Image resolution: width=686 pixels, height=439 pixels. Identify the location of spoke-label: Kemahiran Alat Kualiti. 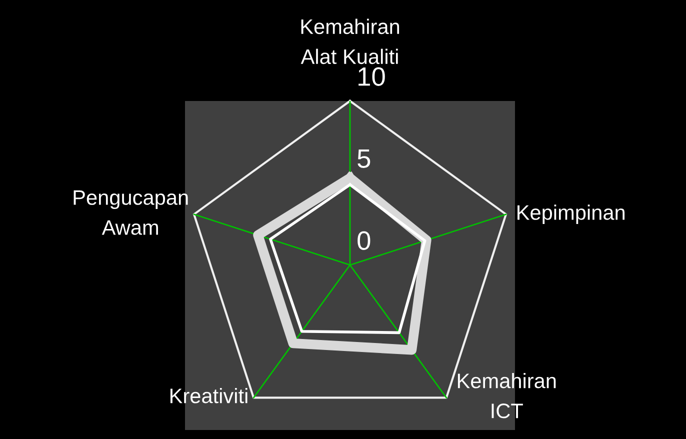
(350, 41).